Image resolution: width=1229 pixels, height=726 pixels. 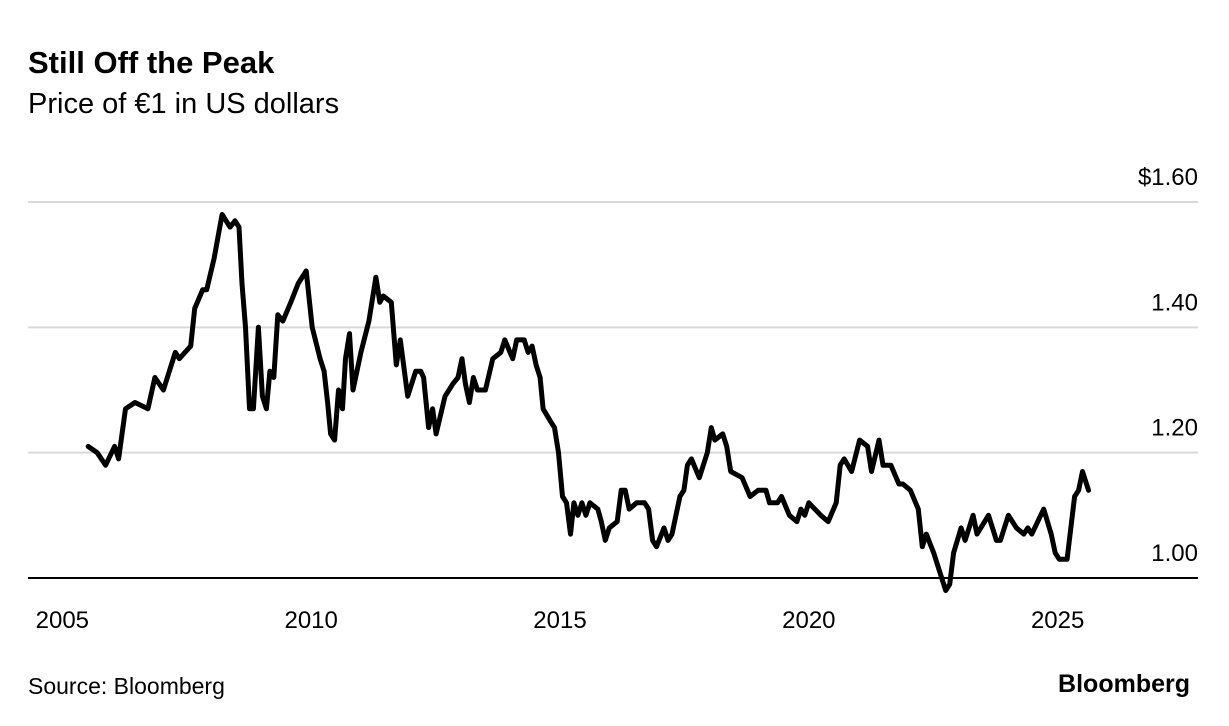 What do you see at coordinates (126, 686) in the screenshot?
I see `source: Source: Bloomberg` at bounding box center [126, 686].